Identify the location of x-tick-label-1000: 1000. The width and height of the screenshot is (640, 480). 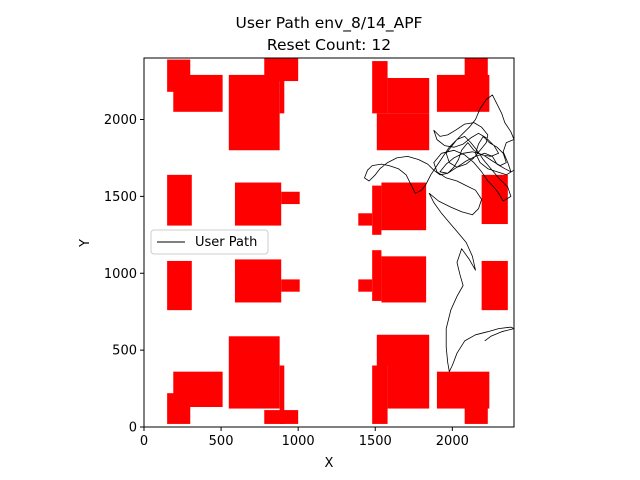
(298, 441).